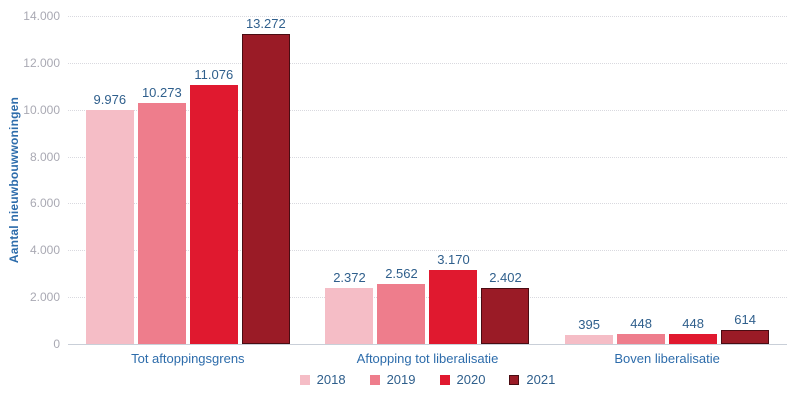 The width and height of the screenshot is (806, 400). What do you see at coordinates (541, 379) in the screenshot?
I see `legend-label: 2021` at bounding box center [541, 379].